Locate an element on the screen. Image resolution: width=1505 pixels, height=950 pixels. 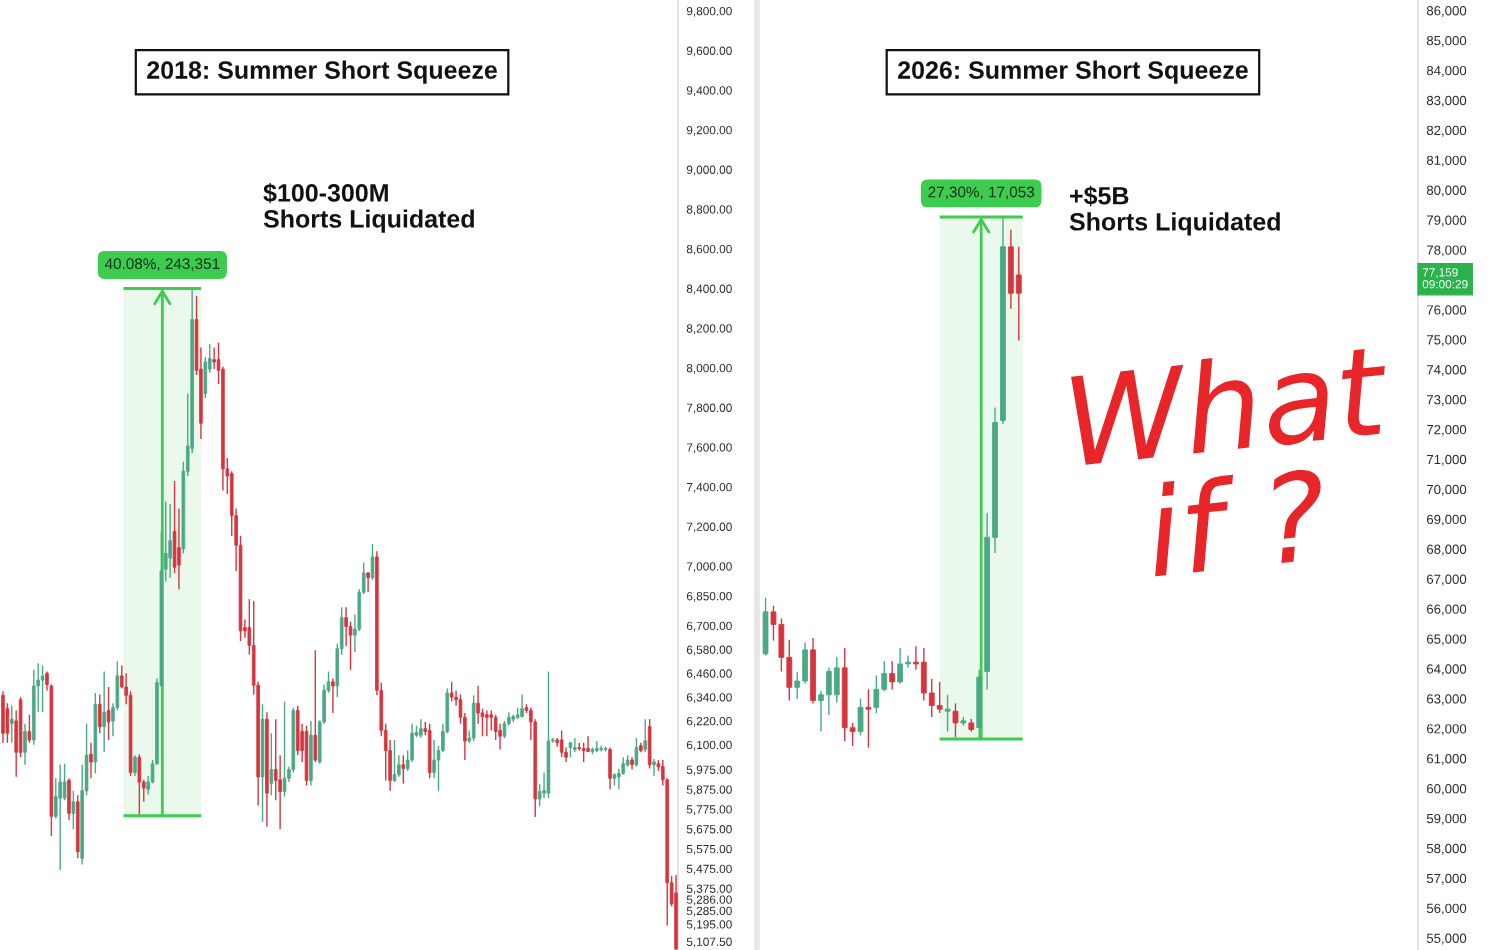
band-label: 40.08%, 243,351 is located at coordinates (162, 264).